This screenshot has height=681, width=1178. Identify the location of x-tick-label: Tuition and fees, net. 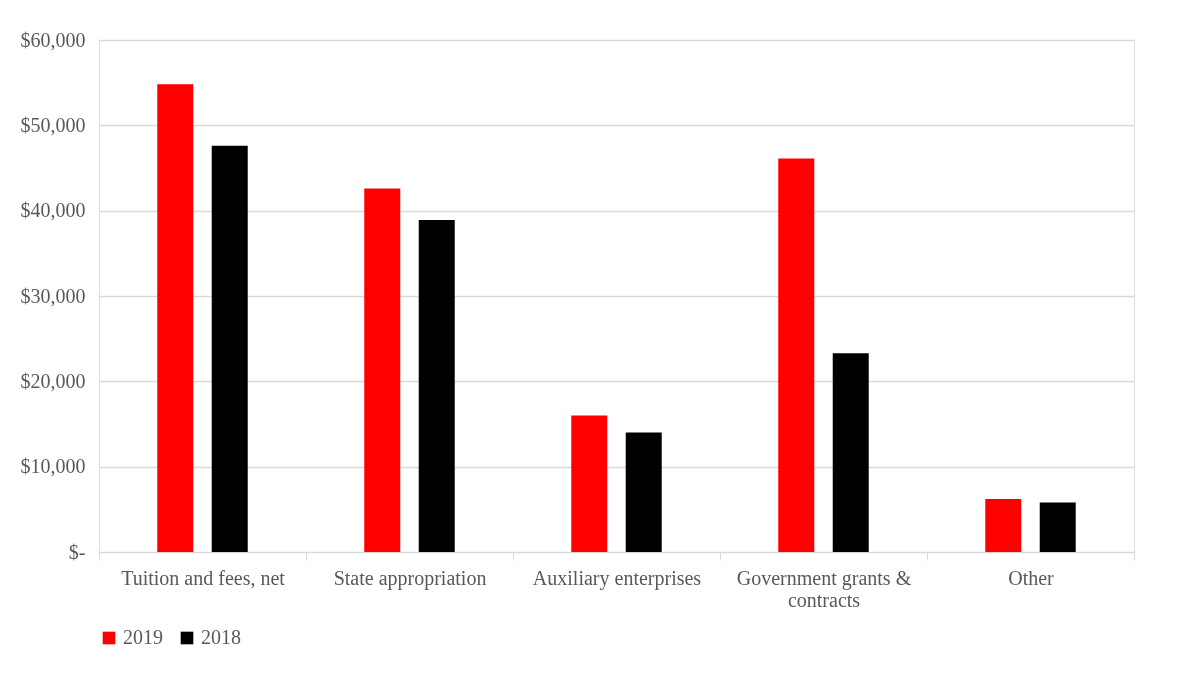
(203, 577).